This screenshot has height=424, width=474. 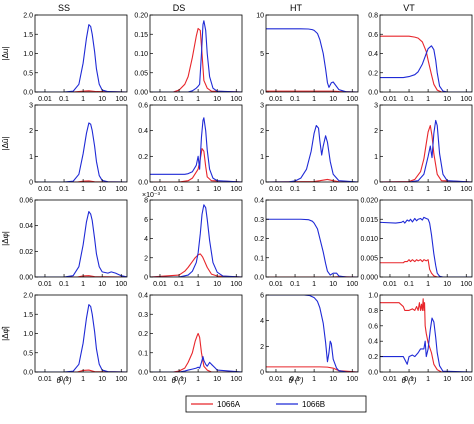 I want to click on x-tick-label-r1c1-2: 1, so click(x=83, y=99).